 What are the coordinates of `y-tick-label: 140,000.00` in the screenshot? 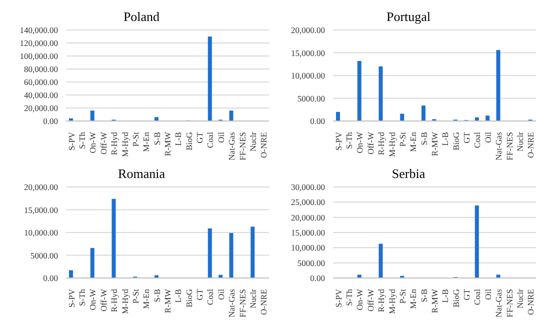 It's located at (39, 30).